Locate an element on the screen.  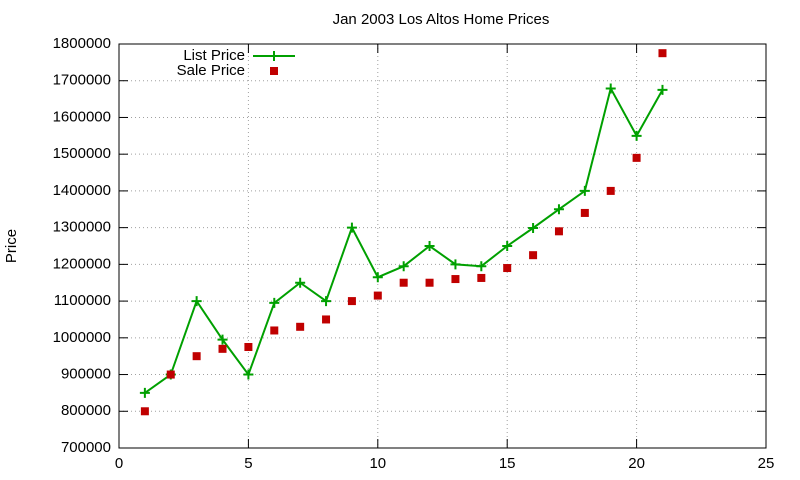
y-tick-label: 1600000 is located at coordinates (82, 116).